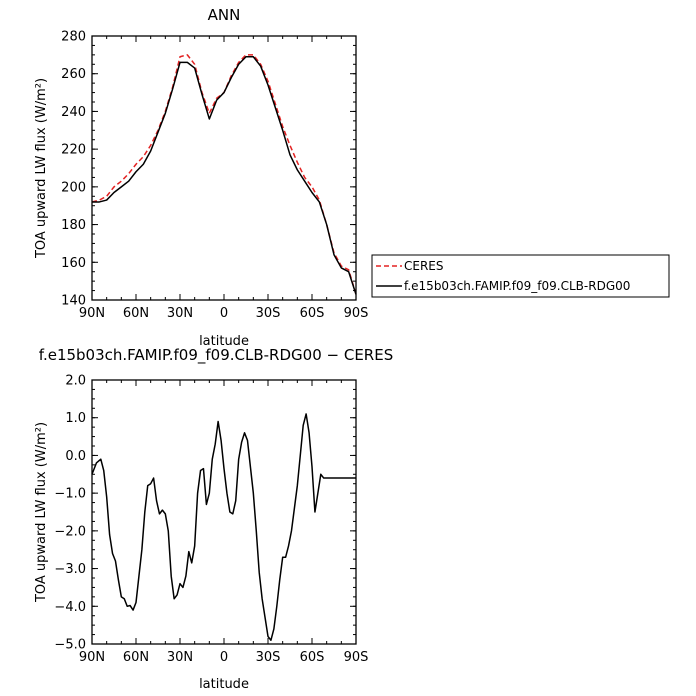 Image resolution: width=696 pixels, height=696 pixels. I want to click on bottom-x-tick-label: 60S, so click(312, 657).